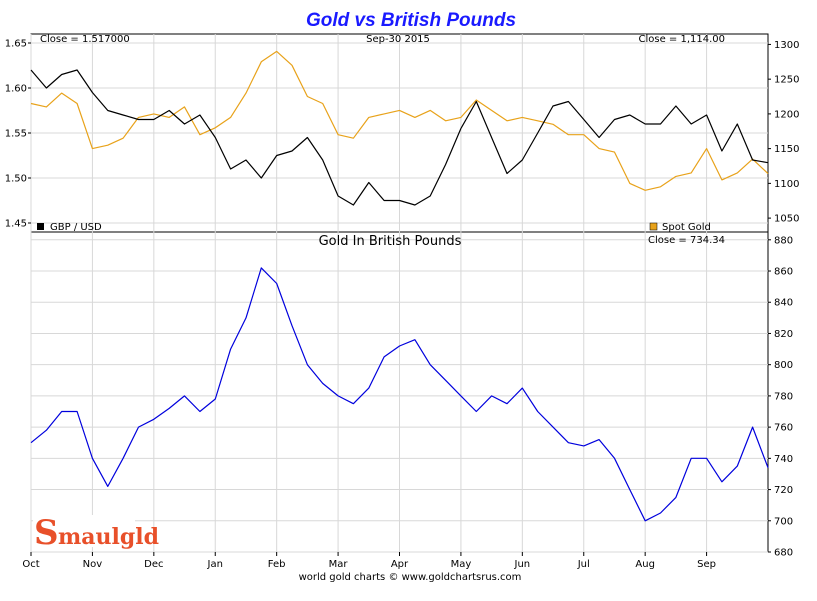 This screenshot has width=817, height=601. I want to click on x-tick-label: Feb, so click(277, 564).